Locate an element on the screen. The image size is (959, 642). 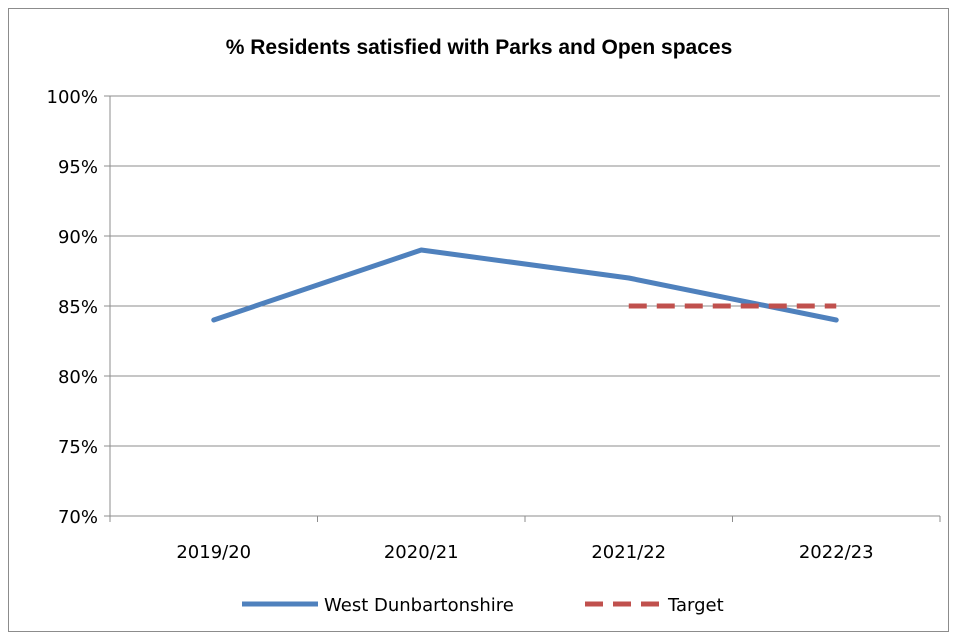
legend-label-0: West Dunbartonshire is located at coordinates (419, 605).